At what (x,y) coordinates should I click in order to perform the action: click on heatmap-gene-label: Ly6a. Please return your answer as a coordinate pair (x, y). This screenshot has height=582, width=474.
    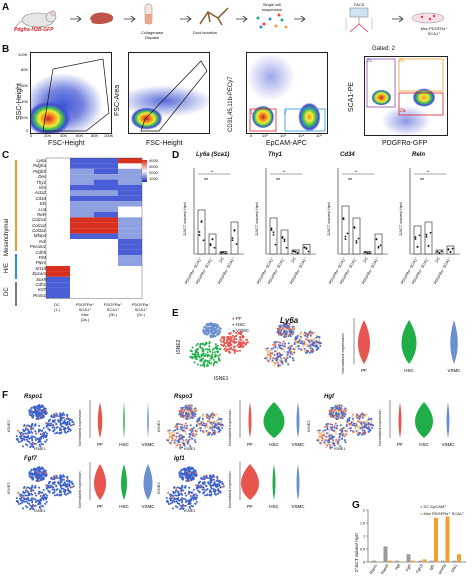
    Looking at the image, I should click on (41, 160).